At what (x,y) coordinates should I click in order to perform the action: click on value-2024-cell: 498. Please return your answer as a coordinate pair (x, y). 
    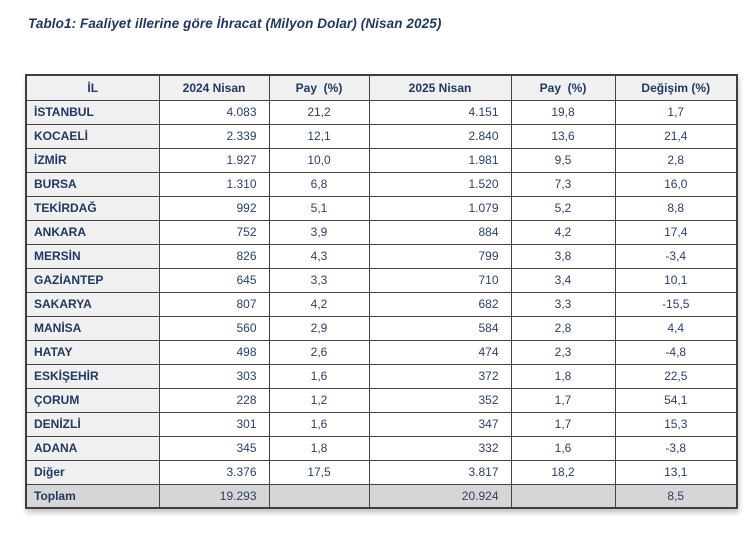
    Looking at the image, I should click on (214, 352).